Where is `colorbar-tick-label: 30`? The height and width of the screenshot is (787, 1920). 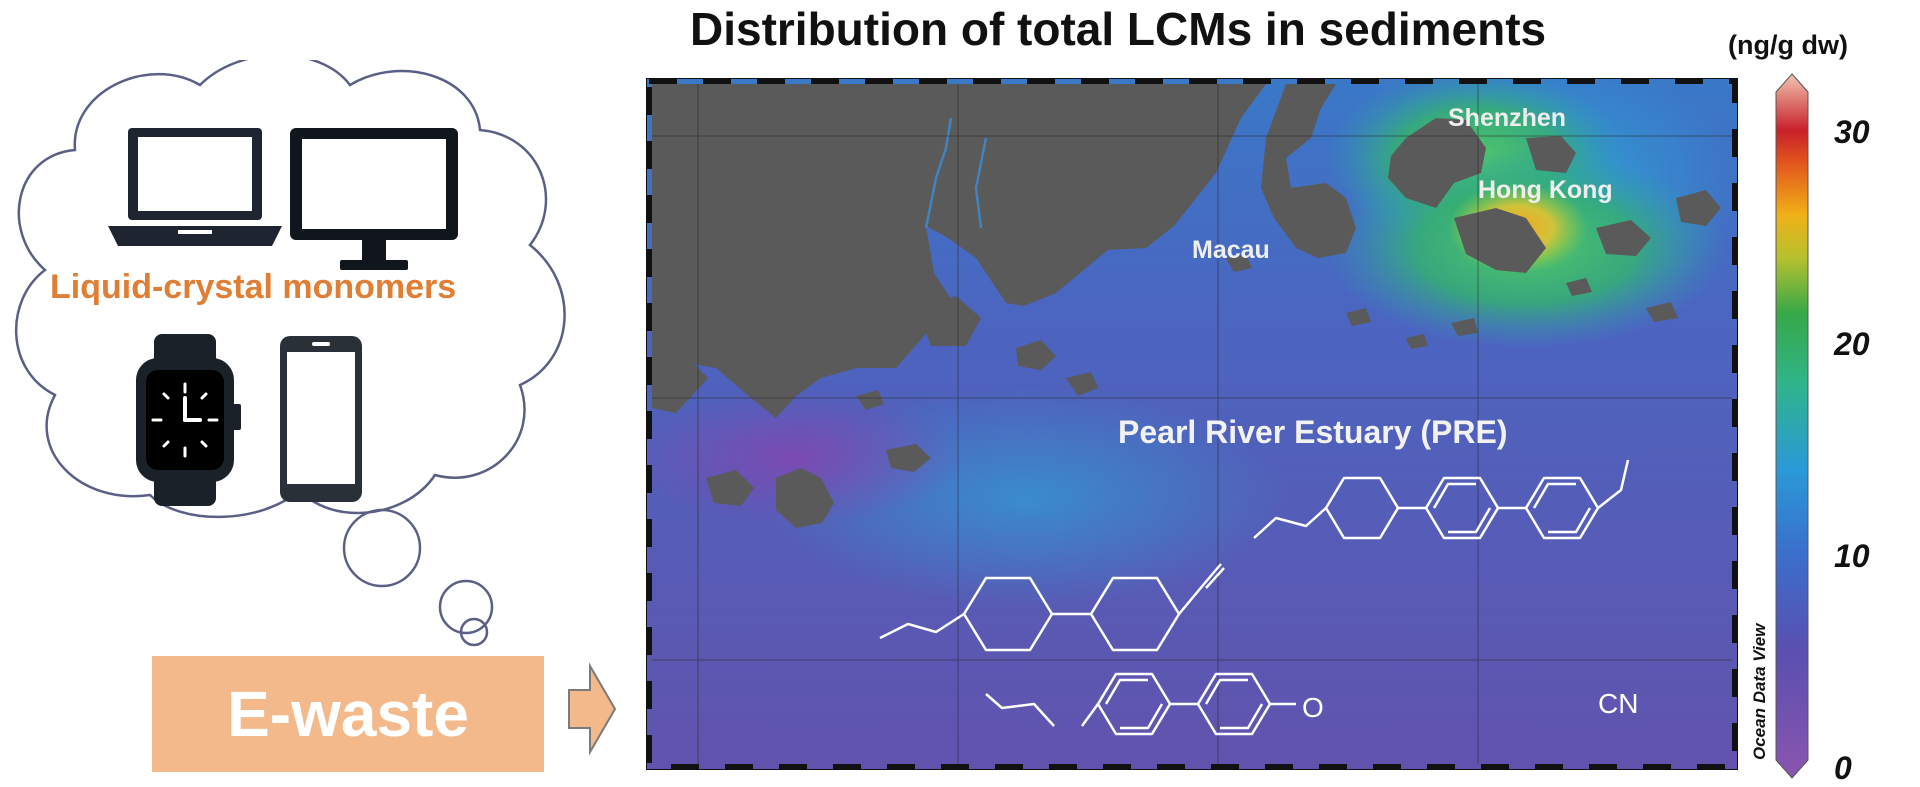 colorbar-tick-label: 30 is located at coordinates (1852, 132).